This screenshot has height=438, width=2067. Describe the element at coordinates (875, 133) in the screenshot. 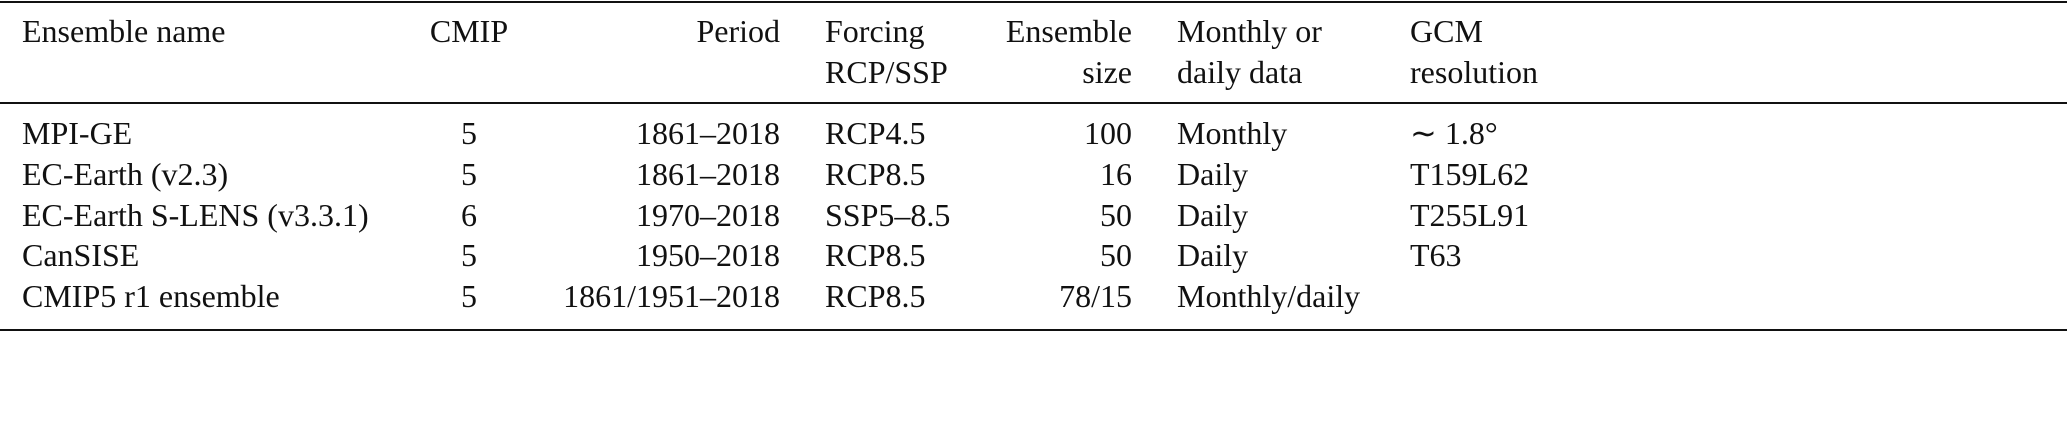

I see `body-cell: RCP4.5` at that location.